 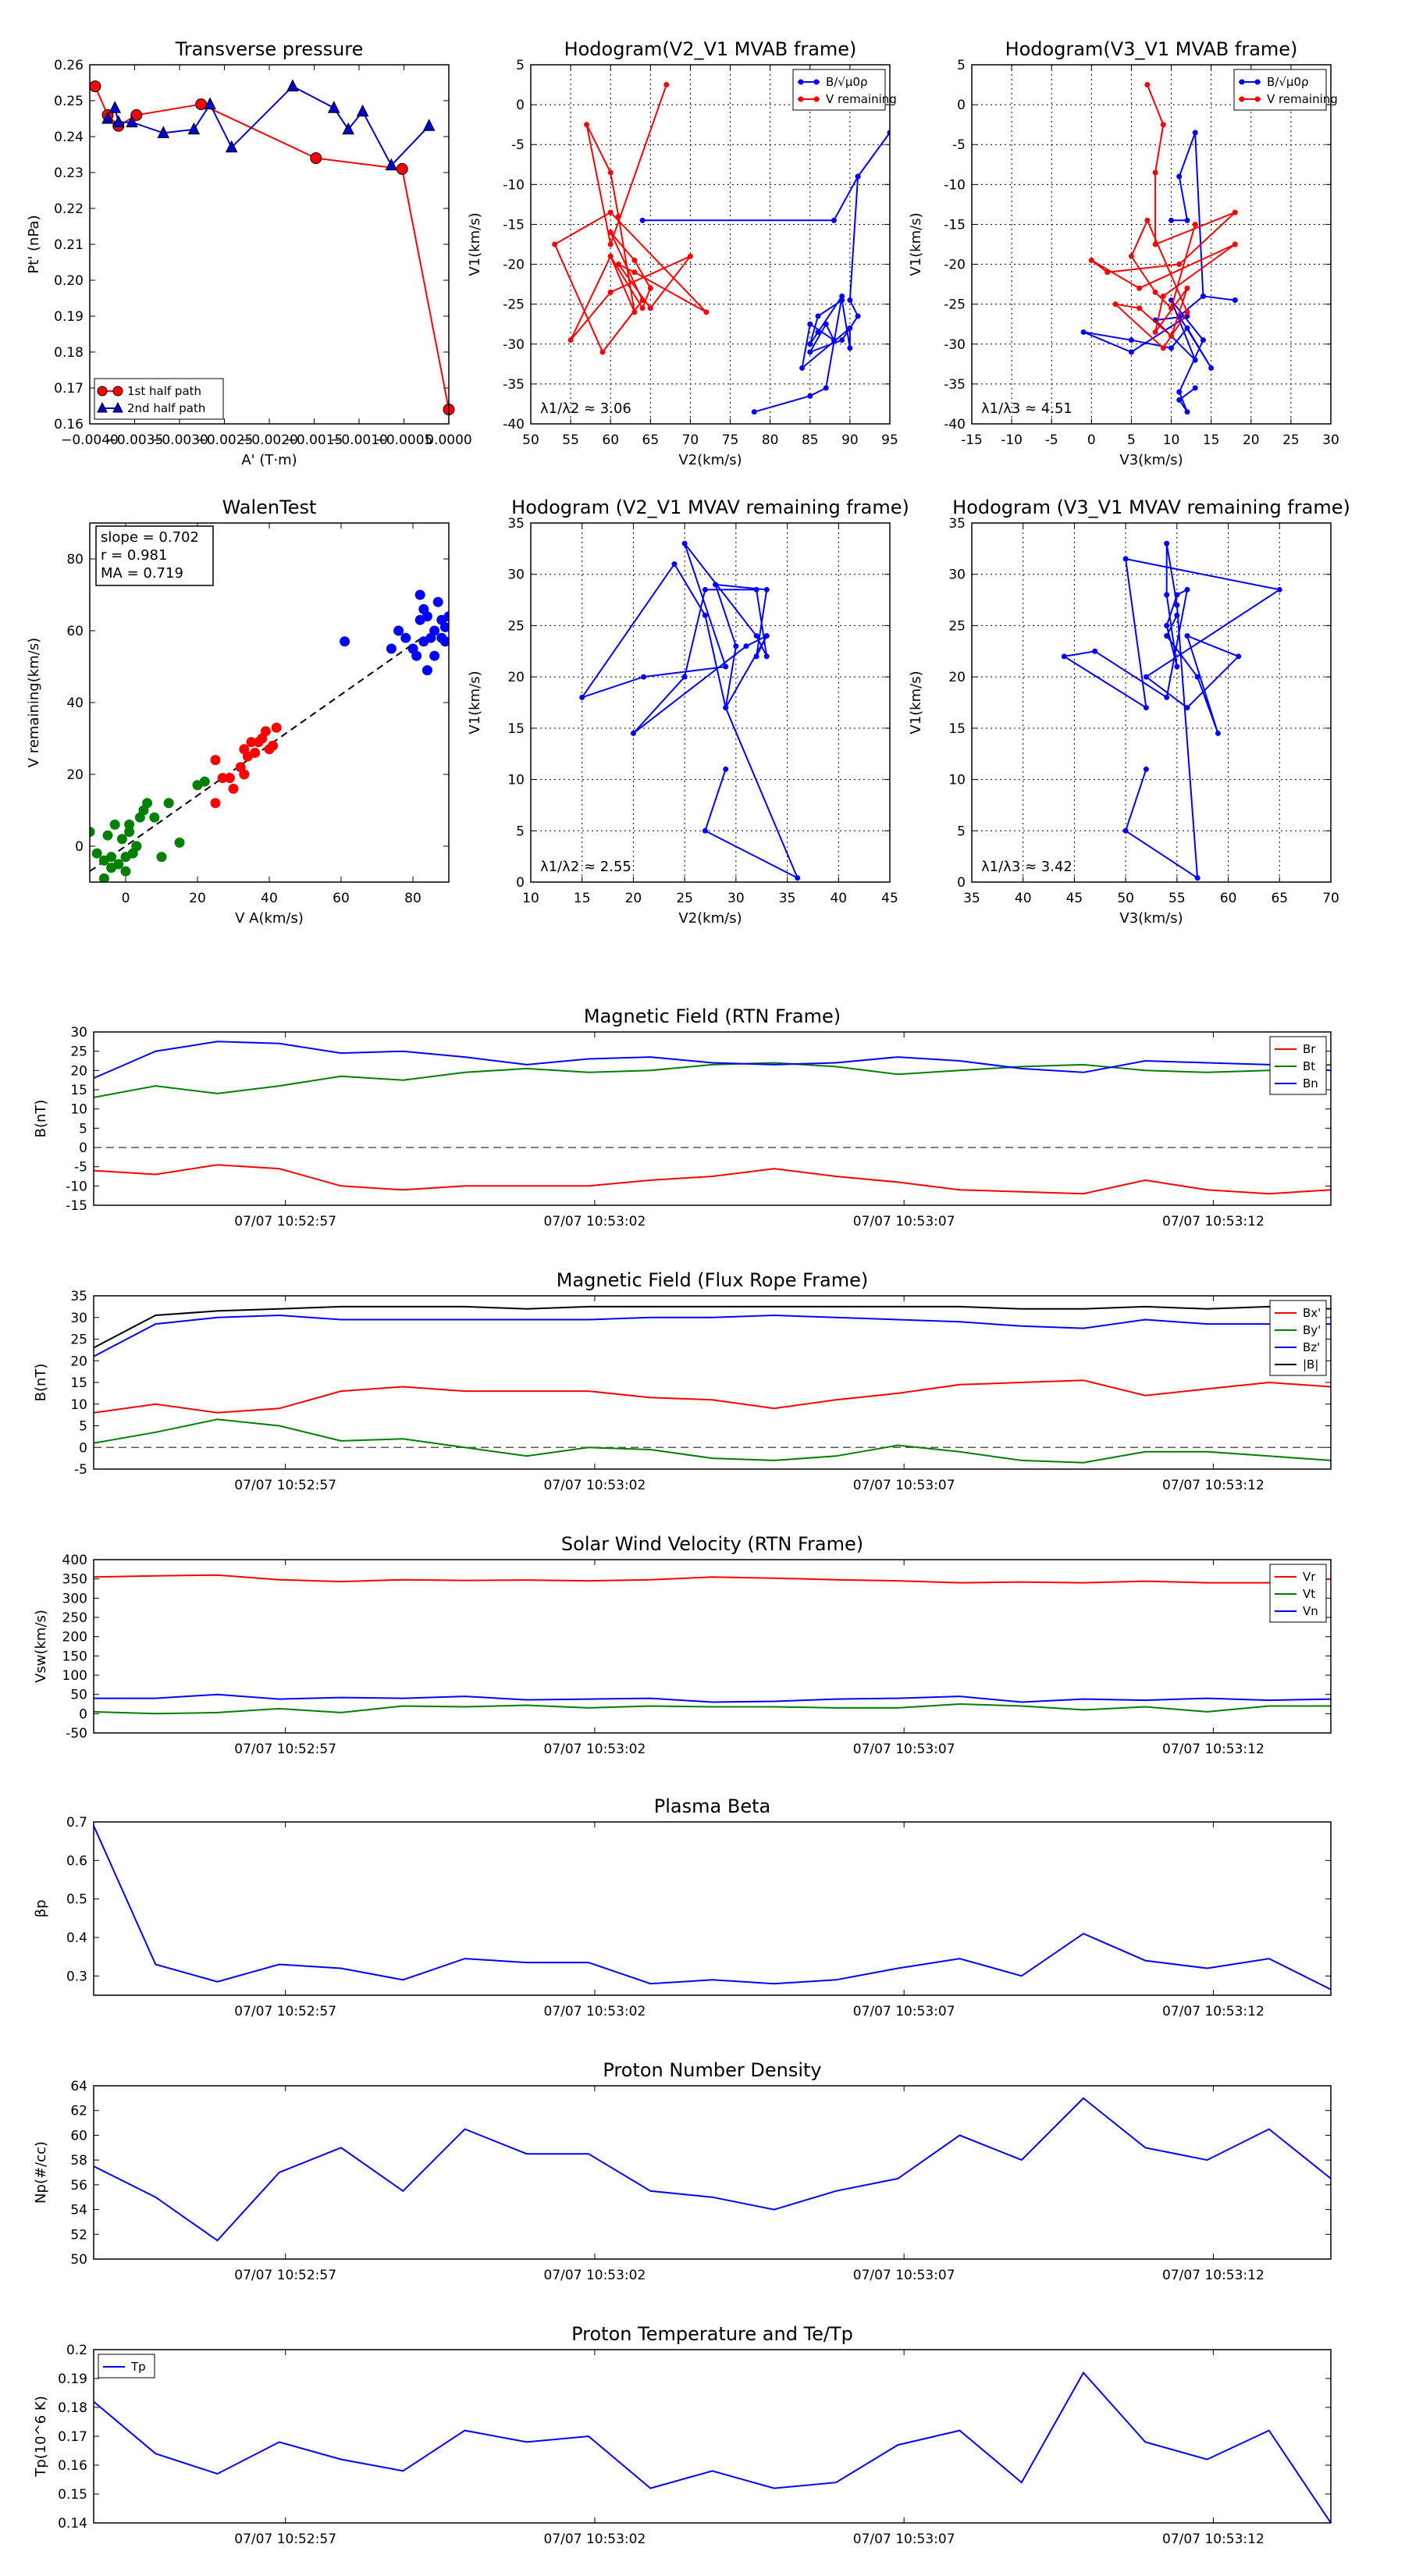 What do you see at coordinates (90, 440) in the screenshot?
I see `x-tick-label: −0.0040` at bounding box center [90, 440].